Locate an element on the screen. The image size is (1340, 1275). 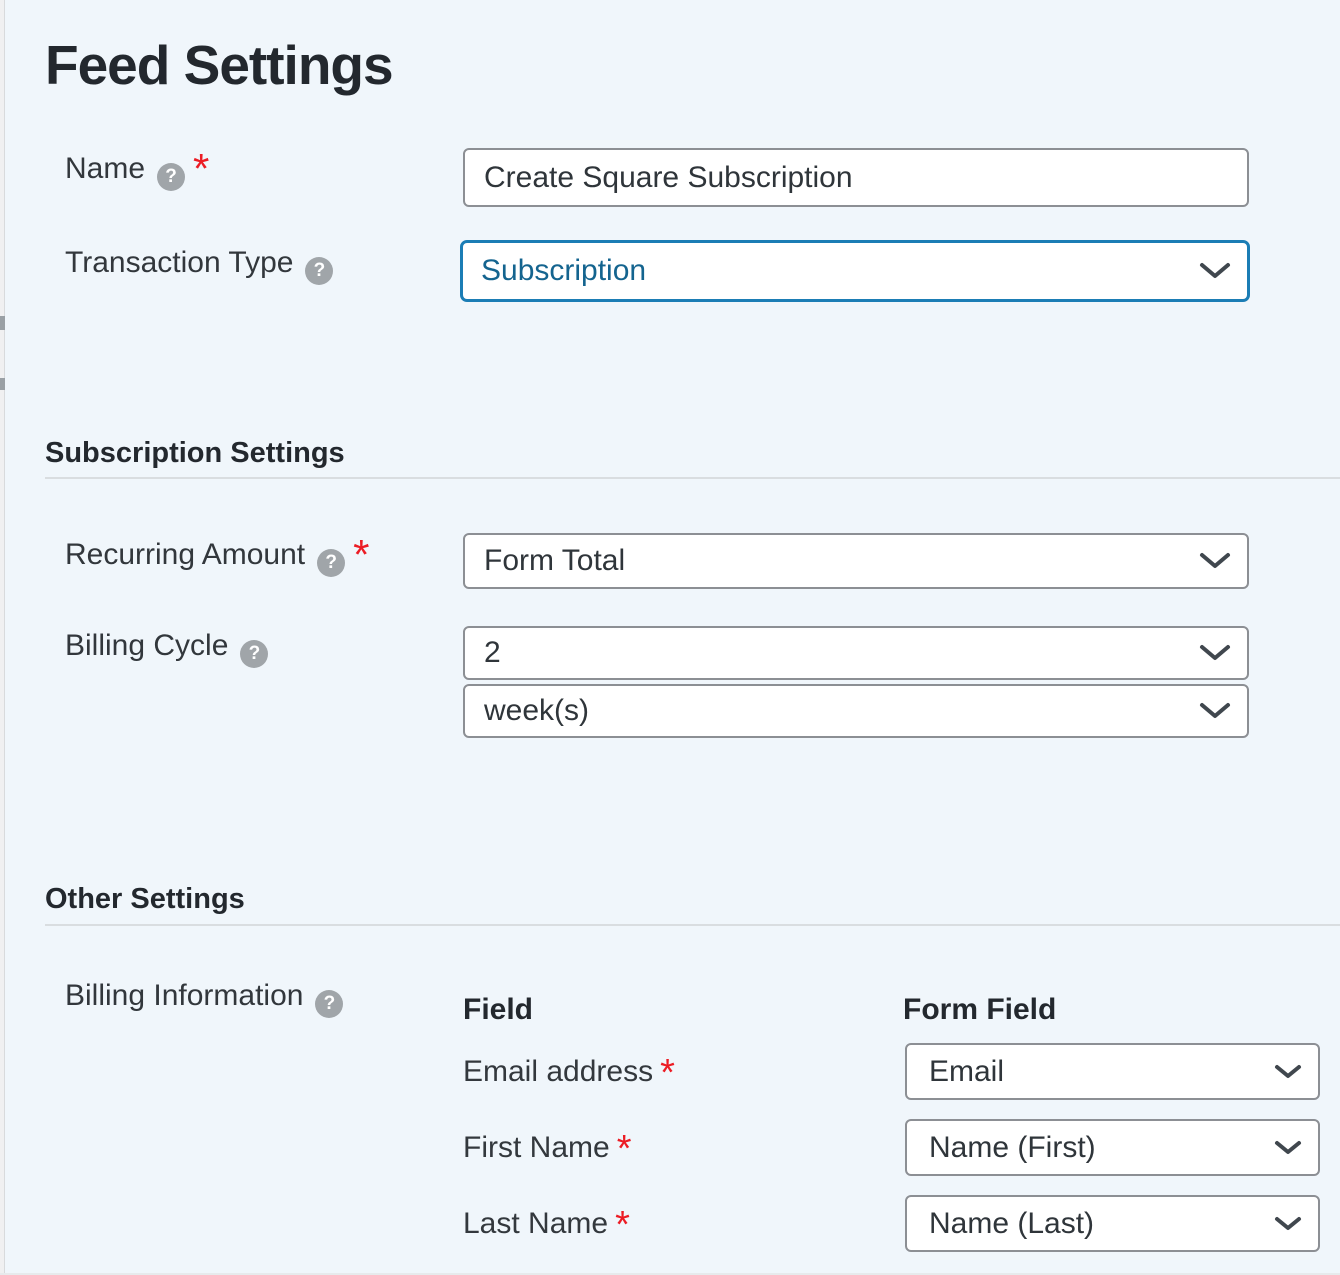
subscription-settings-heading: Subscription Settings is located at coordinates (195, 453).